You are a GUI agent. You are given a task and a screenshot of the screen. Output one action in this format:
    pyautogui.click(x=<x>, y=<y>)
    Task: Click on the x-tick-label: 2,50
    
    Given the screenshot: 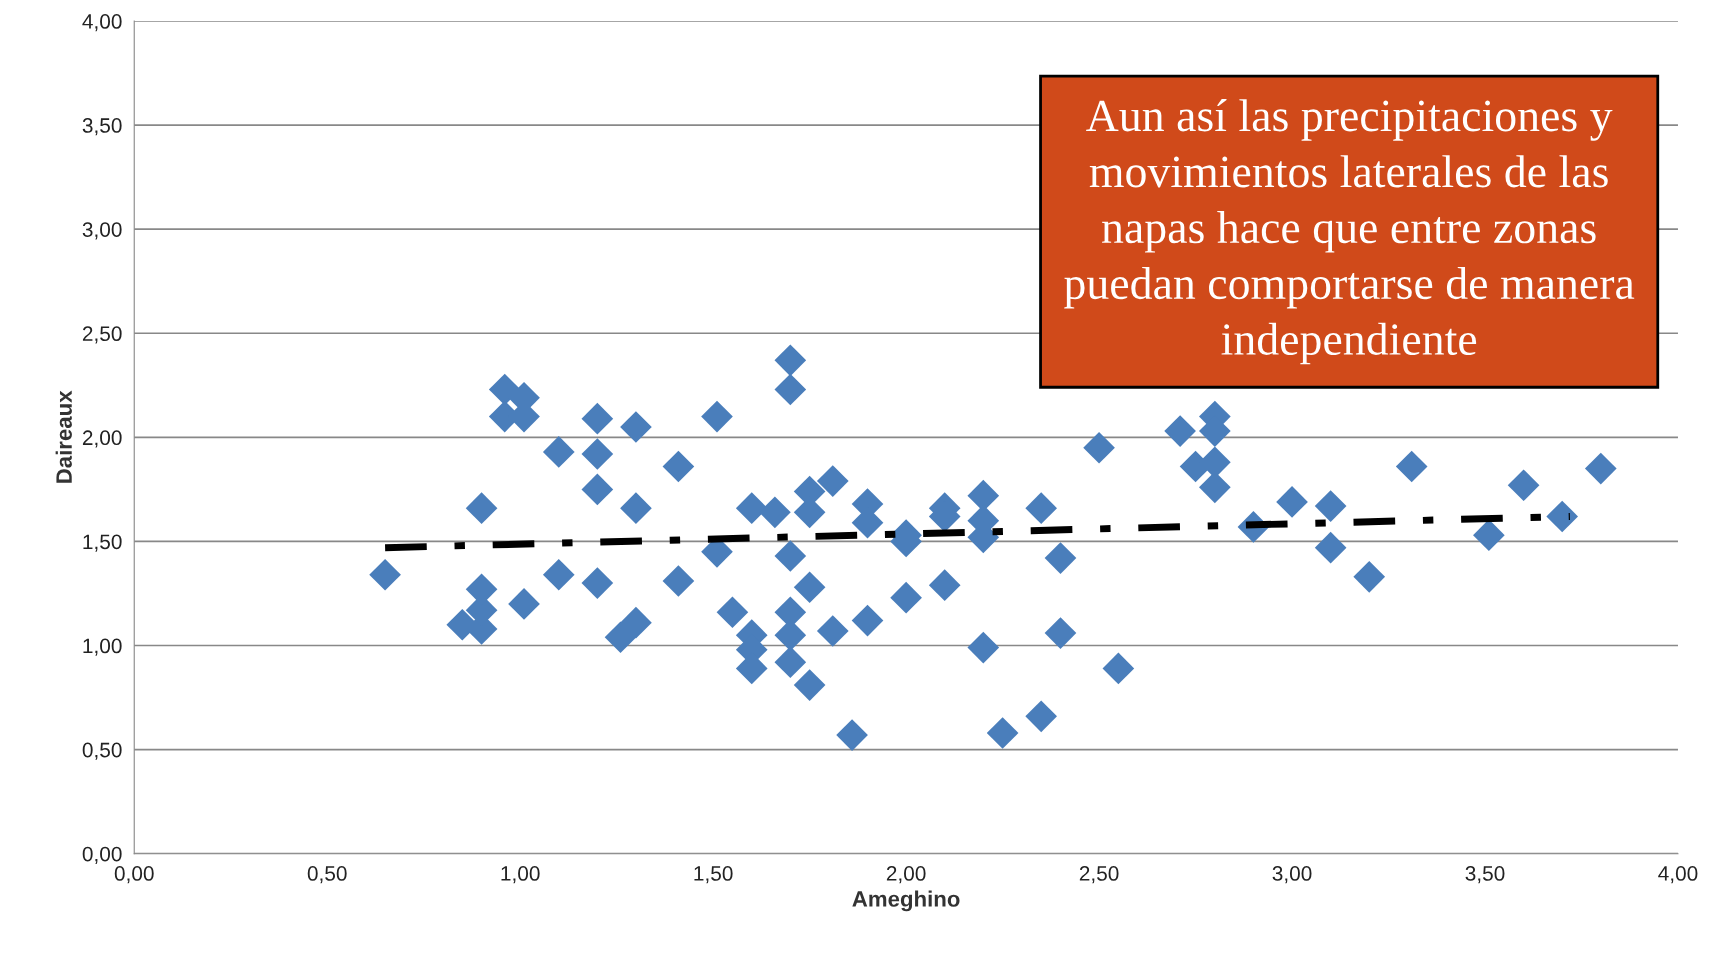 What is the action you would take?
    pyautogui.click(x=1099, y=875)
    